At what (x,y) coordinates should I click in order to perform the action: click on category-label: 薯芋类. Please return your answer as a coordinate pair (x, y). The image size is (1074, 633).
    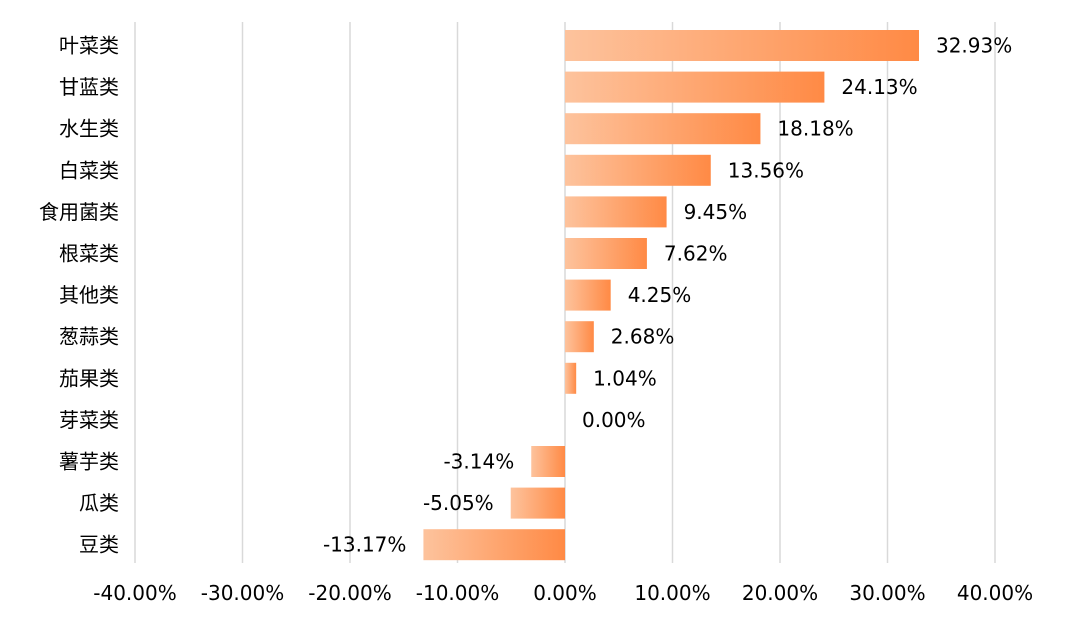
    Looking at the image, I should click on (89, 462).